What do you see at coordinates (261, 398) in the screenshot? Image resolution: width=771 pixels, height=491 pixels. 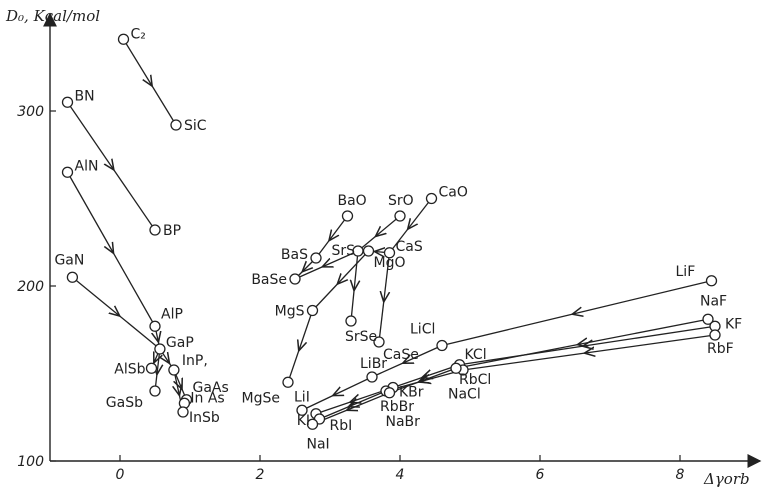 I see `label-mgse: MgSe` at bounding box center [261, 398].